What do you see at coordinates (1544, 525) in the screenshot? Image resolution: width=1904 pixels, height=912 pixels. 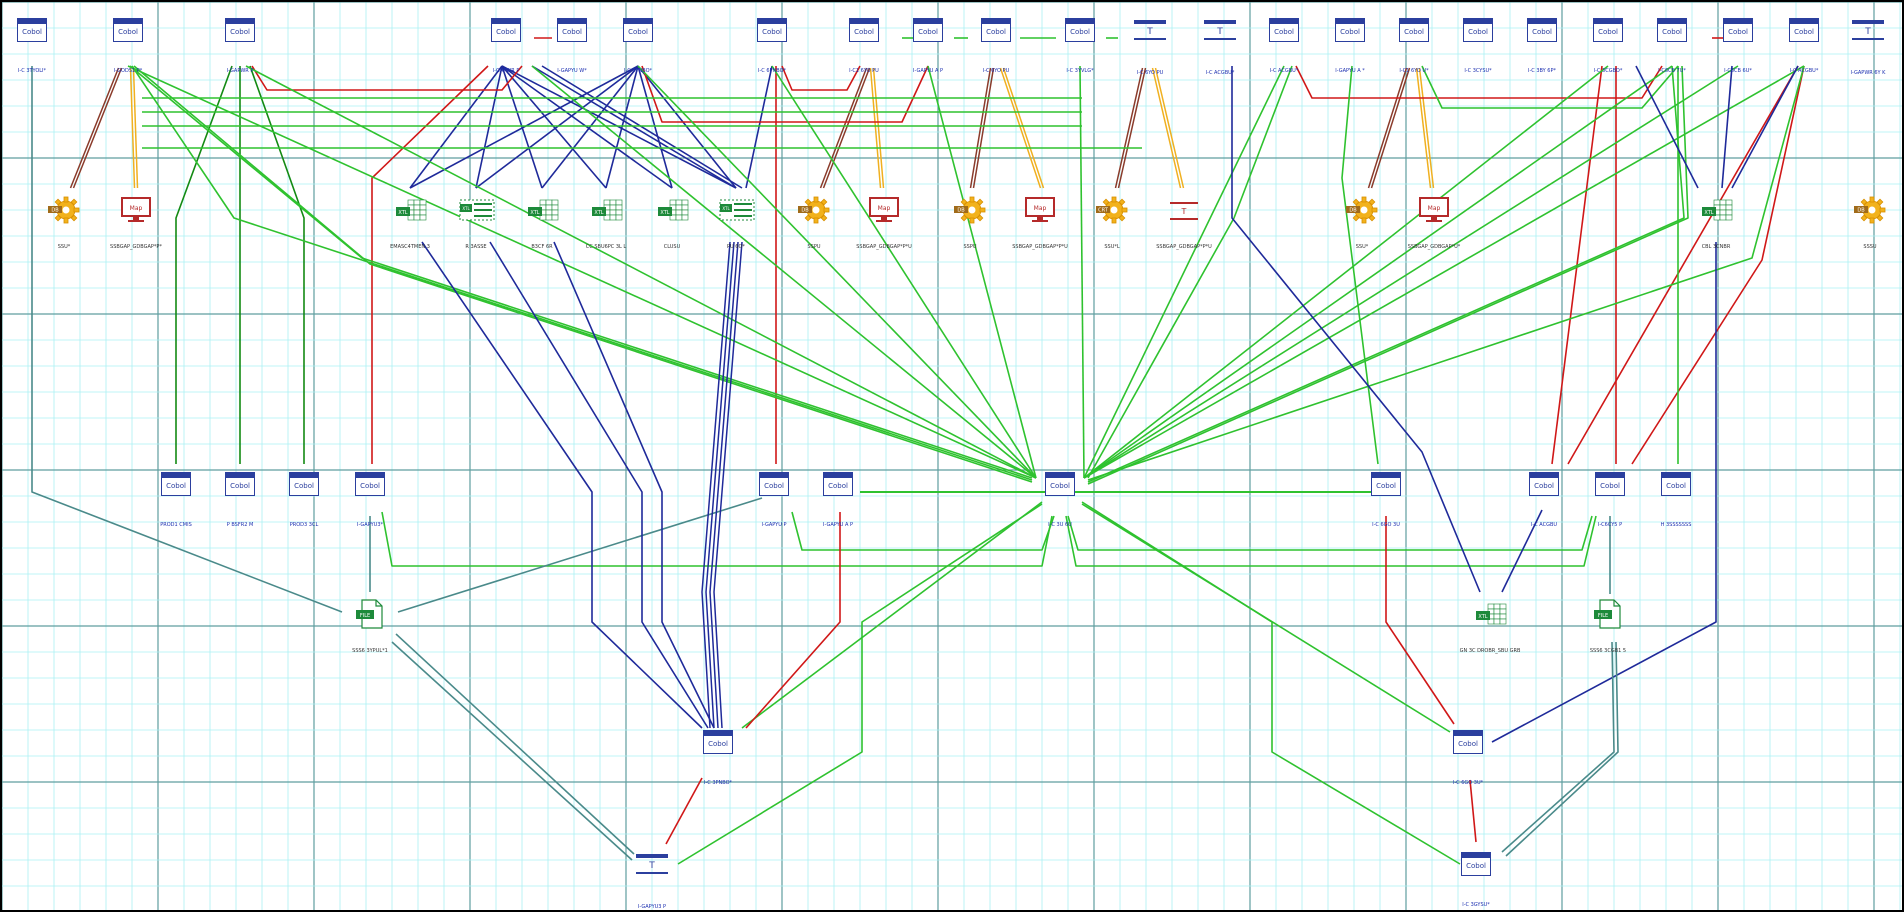 I see `node-label: I-C ACGBU` at bounding box center [1544, 525].